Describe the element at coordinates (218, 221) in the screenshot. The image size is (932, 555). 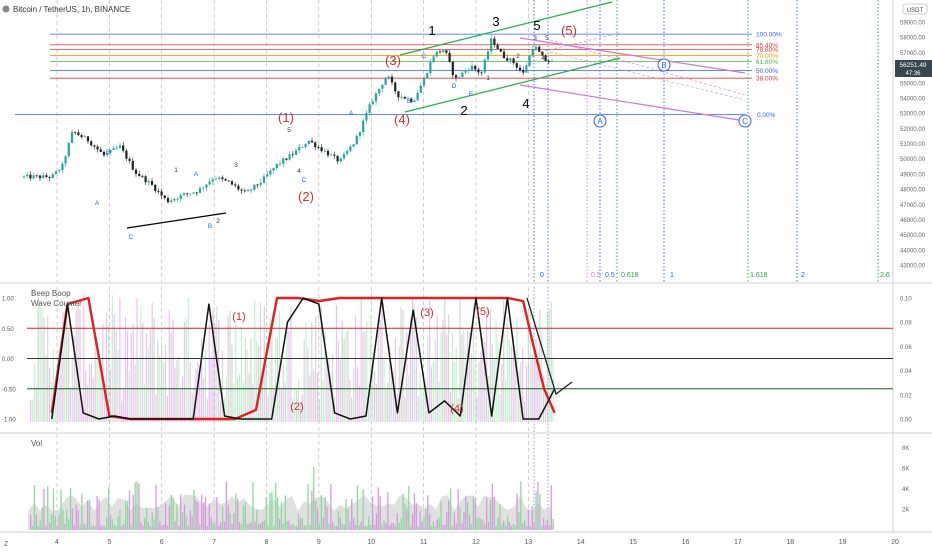
I see `wave-label-minor: 2` at that location.